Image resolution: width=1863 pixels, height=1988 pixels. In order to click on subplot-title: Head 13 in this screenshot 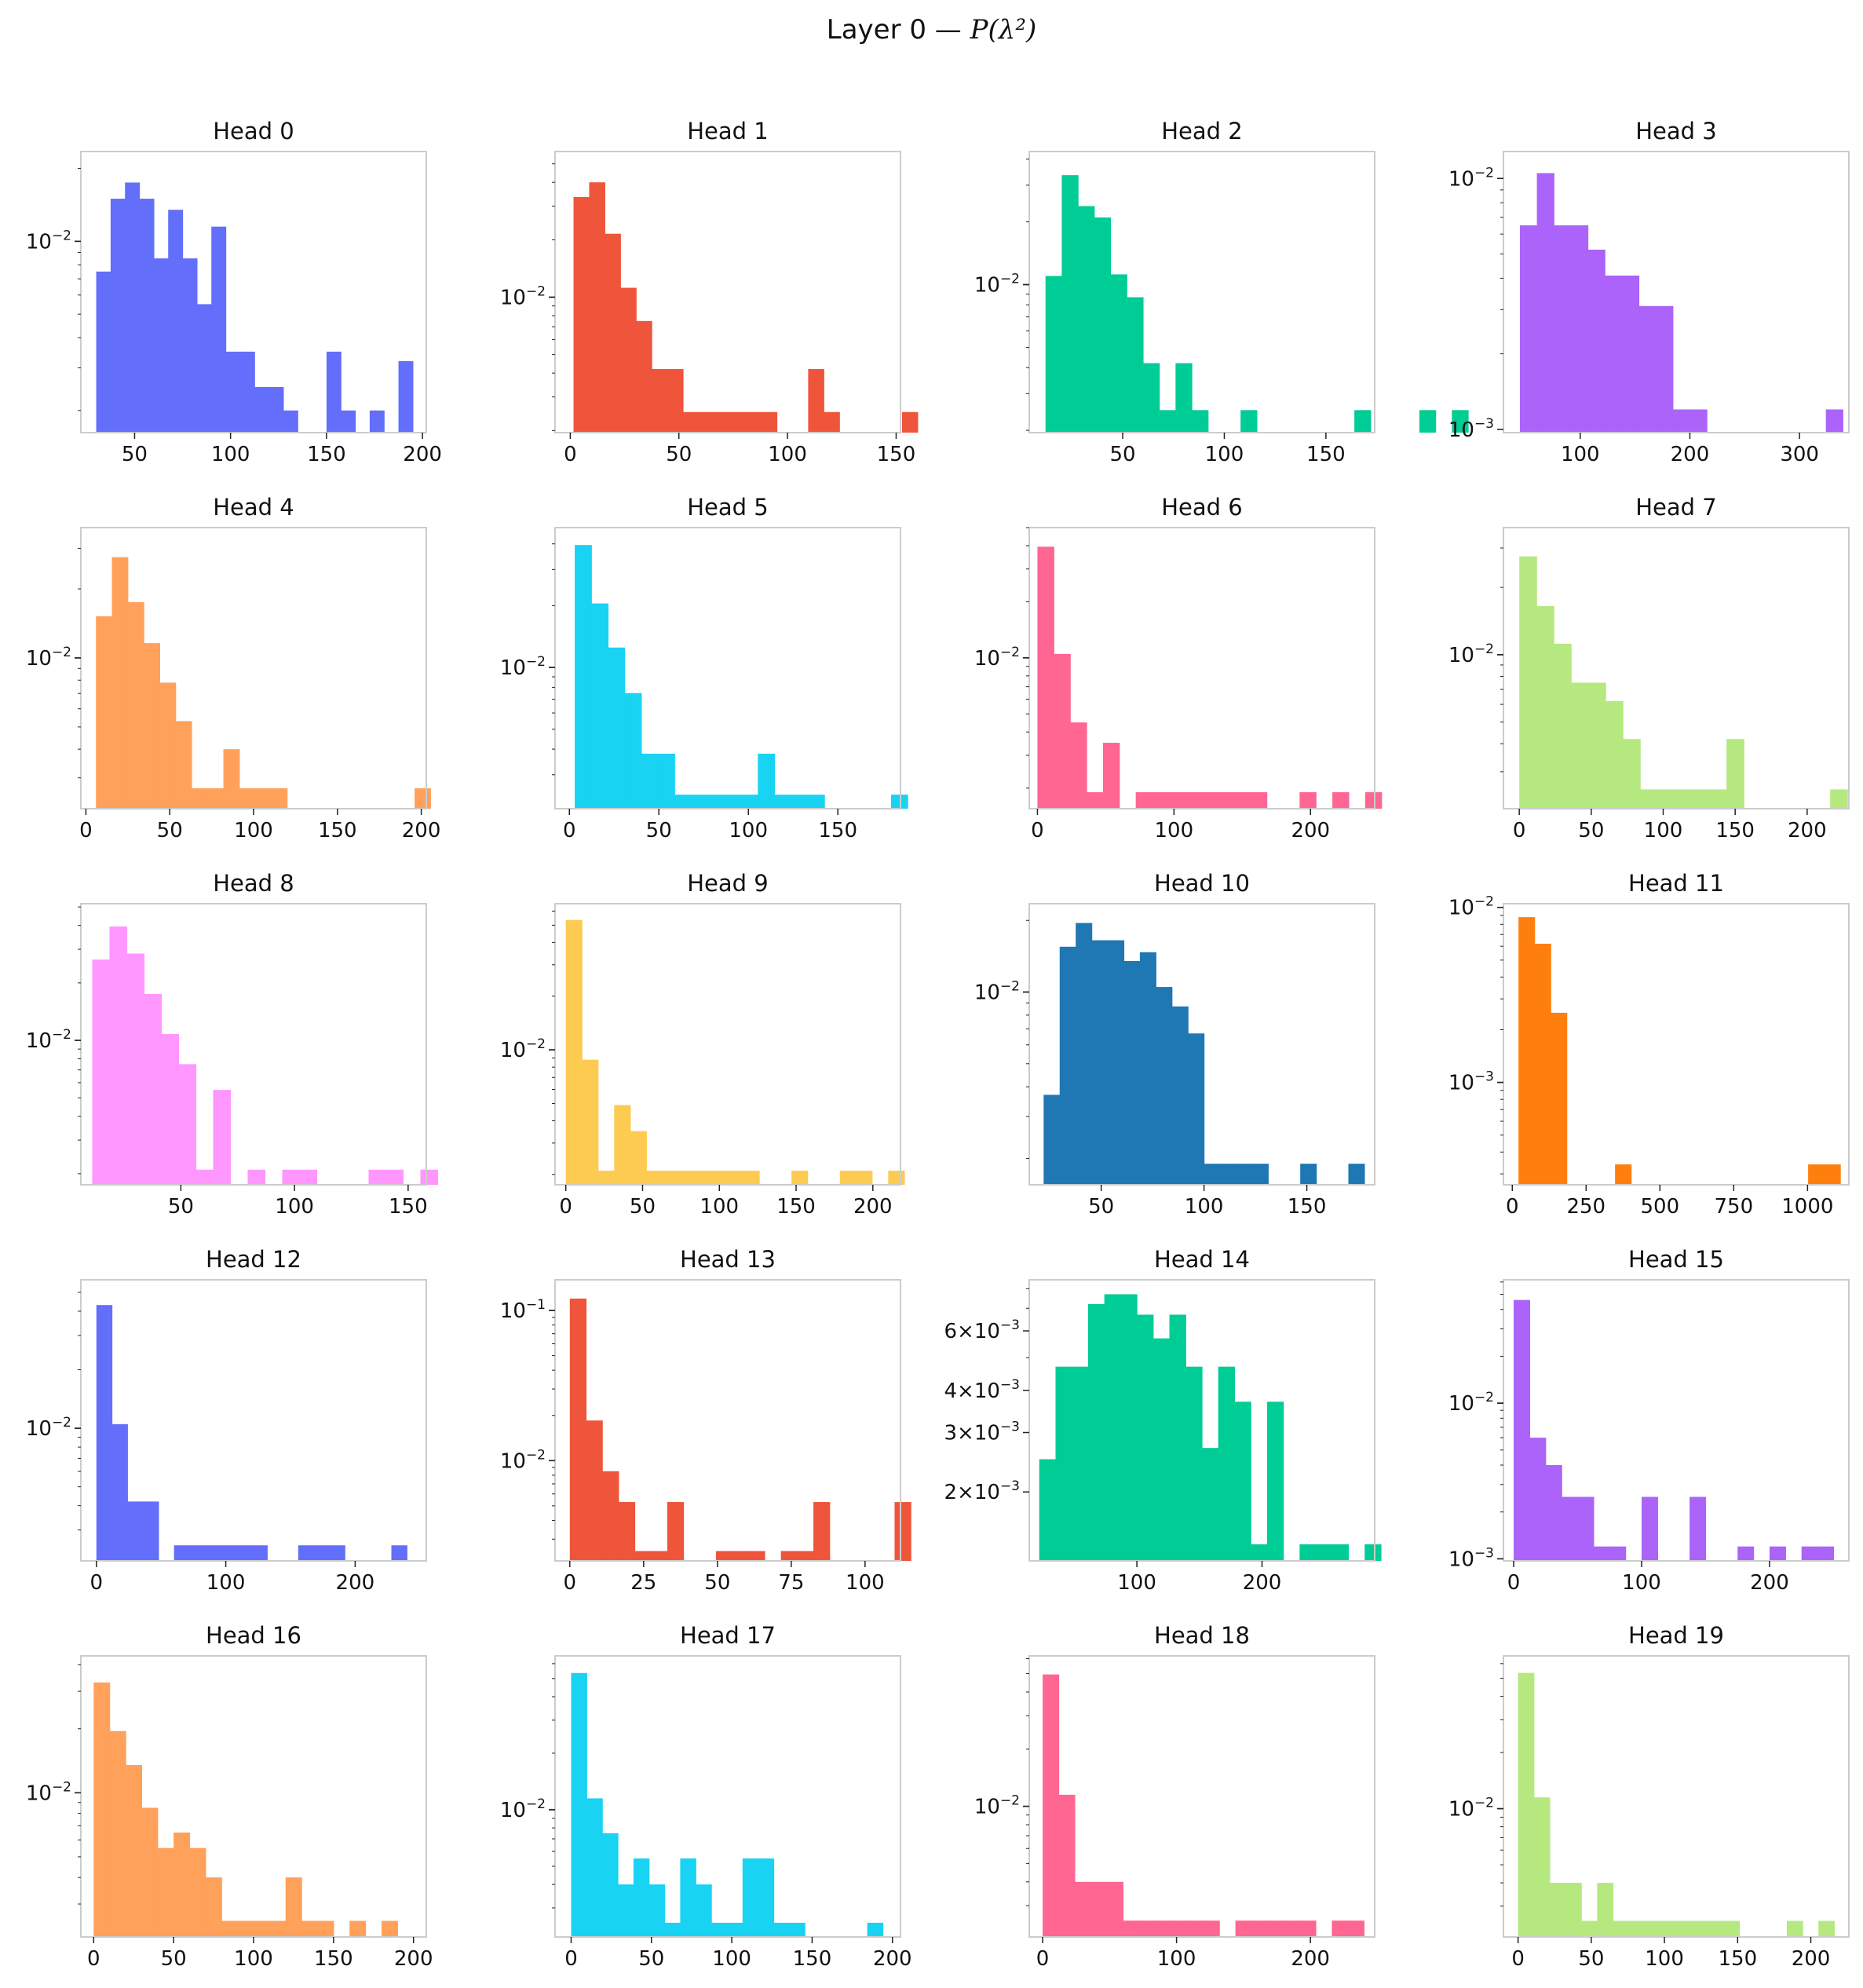, I will do `click(728, 1259)`.